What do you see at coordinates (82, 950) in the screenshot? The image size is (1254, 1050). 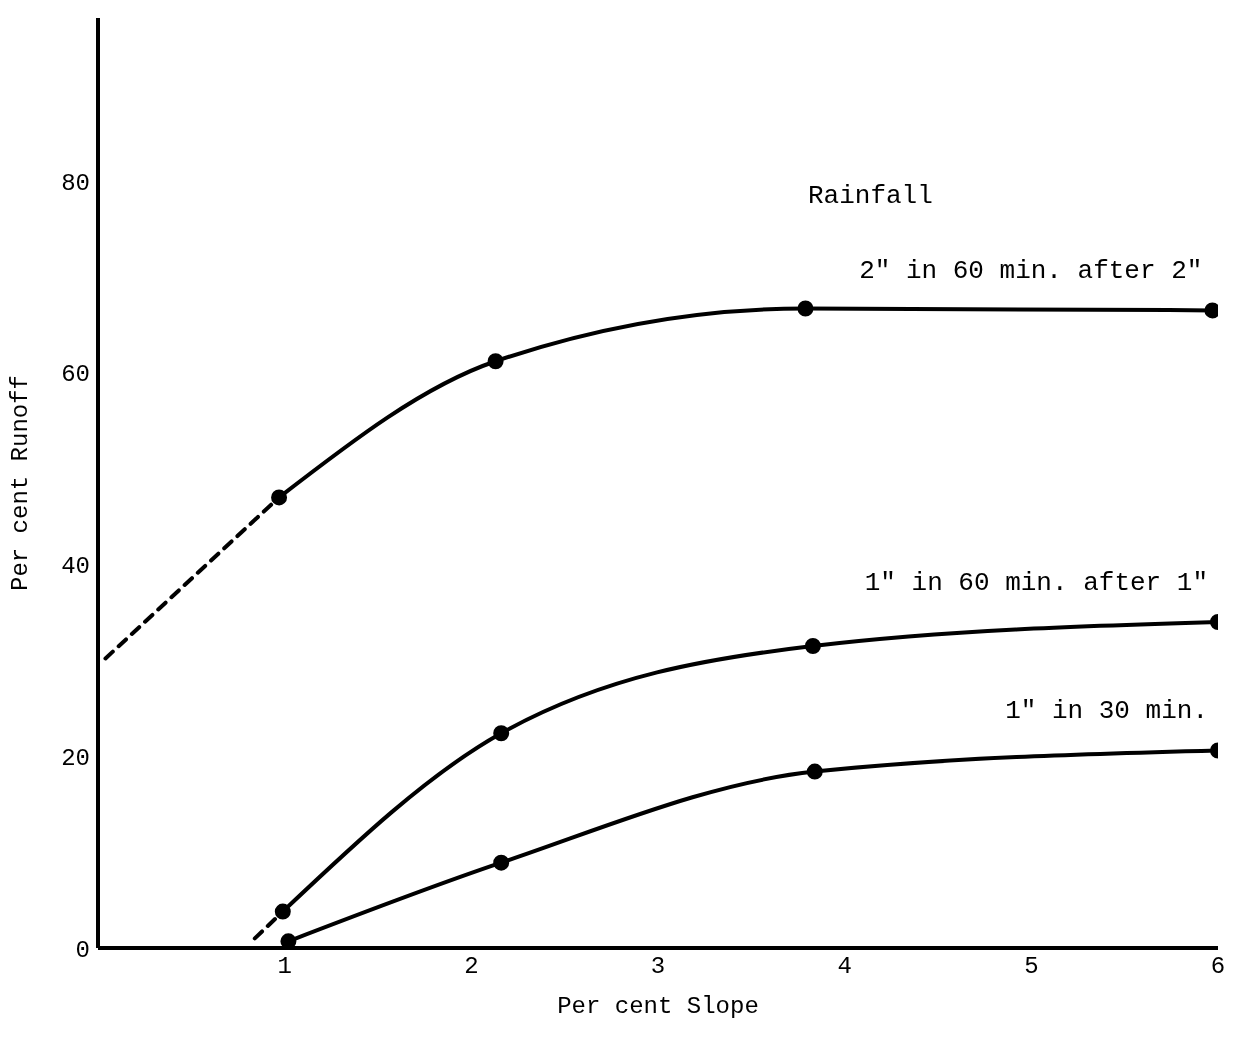 I see `y-tick-label: 0` at bounding box center [82, 950].